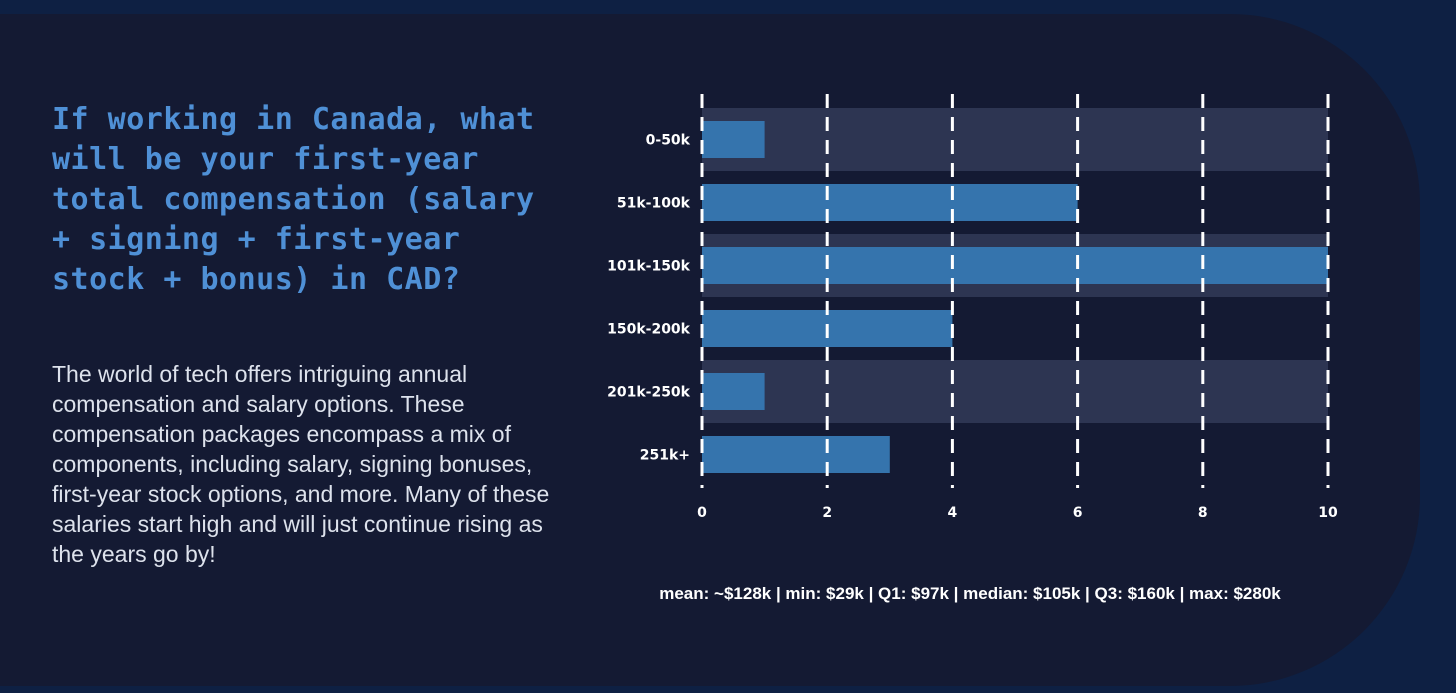  What do you see at coordinates (1015, 265) in the screenshot?
I see `bar-101k-150k` at bounding box center [1015, 265].